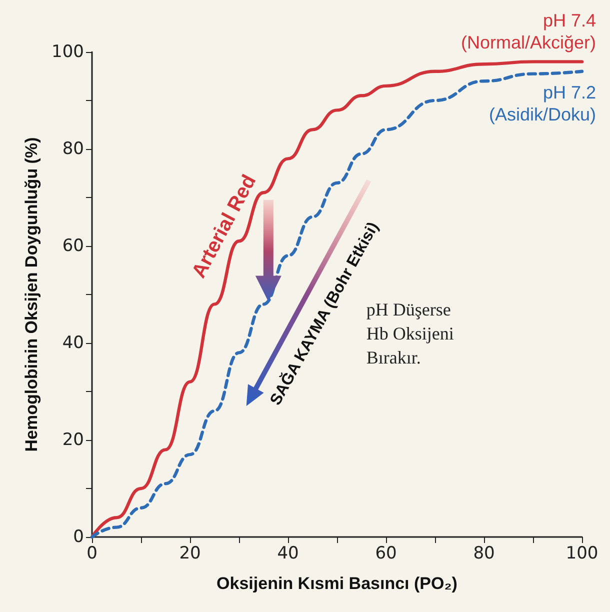  Describe the element at coordinates (288, 554) in the screenshot. I see `x-tick-label: 40` at that location.